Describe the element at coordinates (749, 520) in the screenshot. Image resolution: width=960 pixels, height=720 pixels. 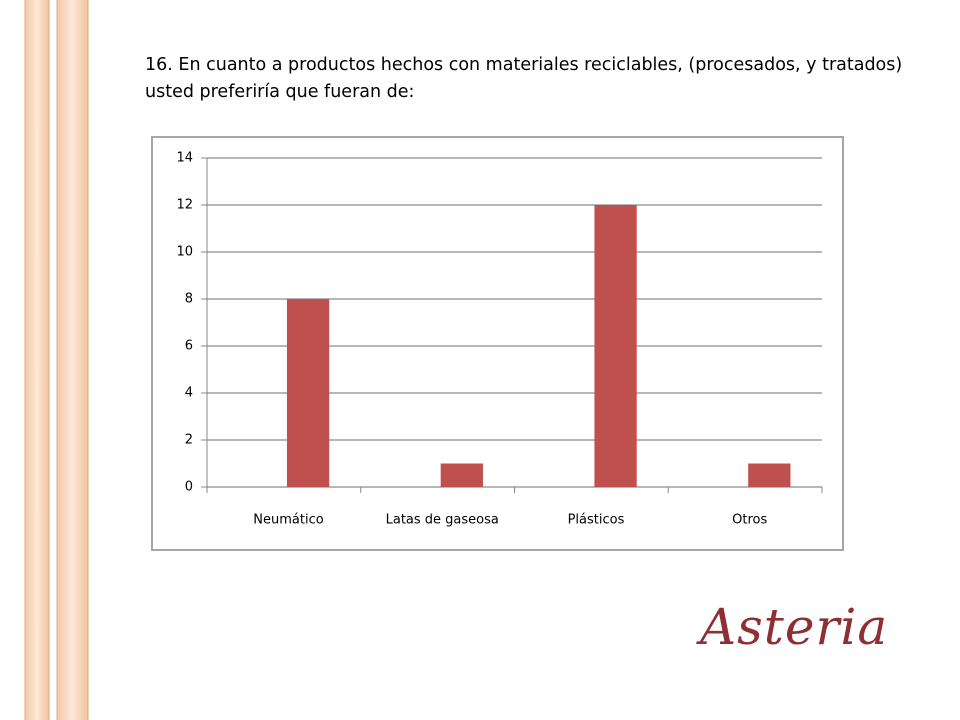
I see `x-tick-label: Otros` at that location.